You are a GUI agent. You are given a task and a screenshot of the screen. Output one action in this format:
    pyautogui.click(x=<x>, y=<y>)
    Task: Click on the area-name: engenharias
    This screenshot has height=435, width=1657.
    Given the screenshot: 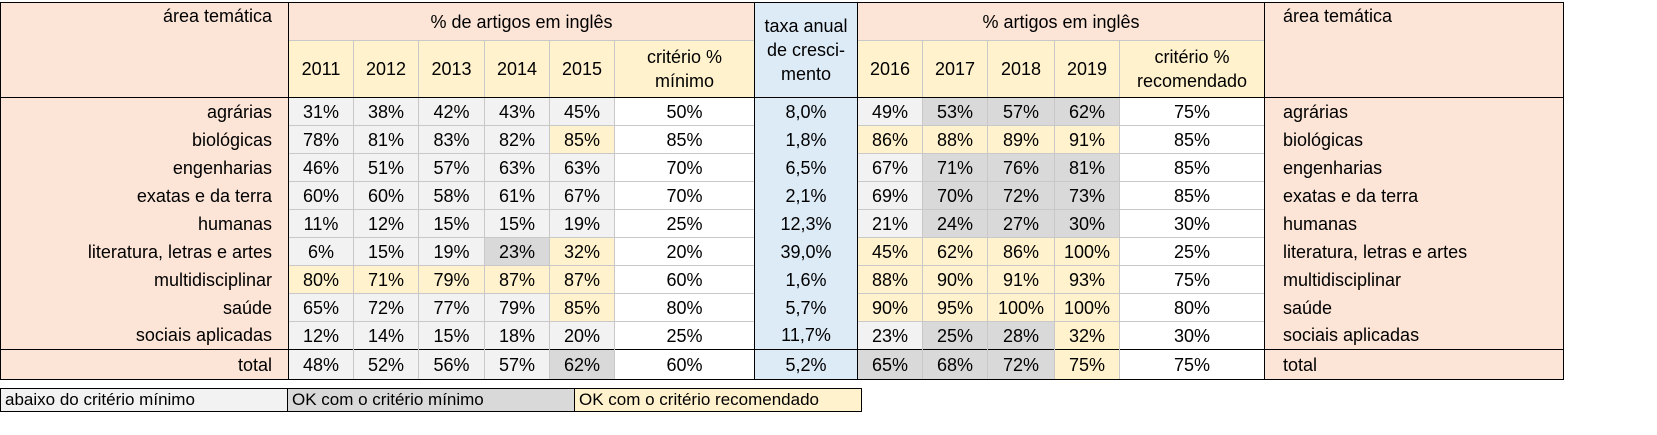 What is the action you would take?
    pyautogui.click(x=144, y=167)
    